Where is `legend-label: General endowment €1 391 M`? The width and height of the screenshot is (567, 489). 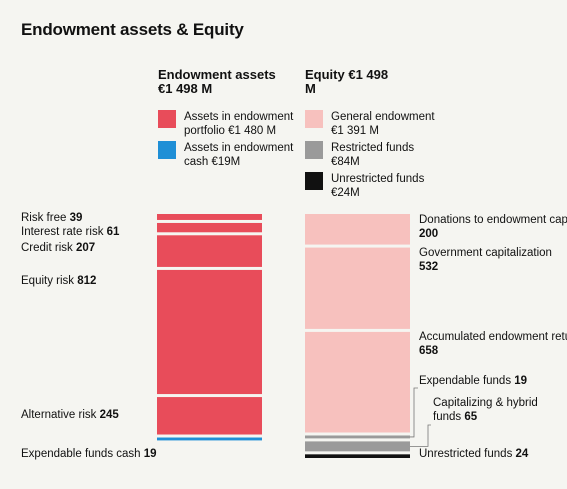 legend-label: General endowment €1 391 M is located at coordinates (383, 124).